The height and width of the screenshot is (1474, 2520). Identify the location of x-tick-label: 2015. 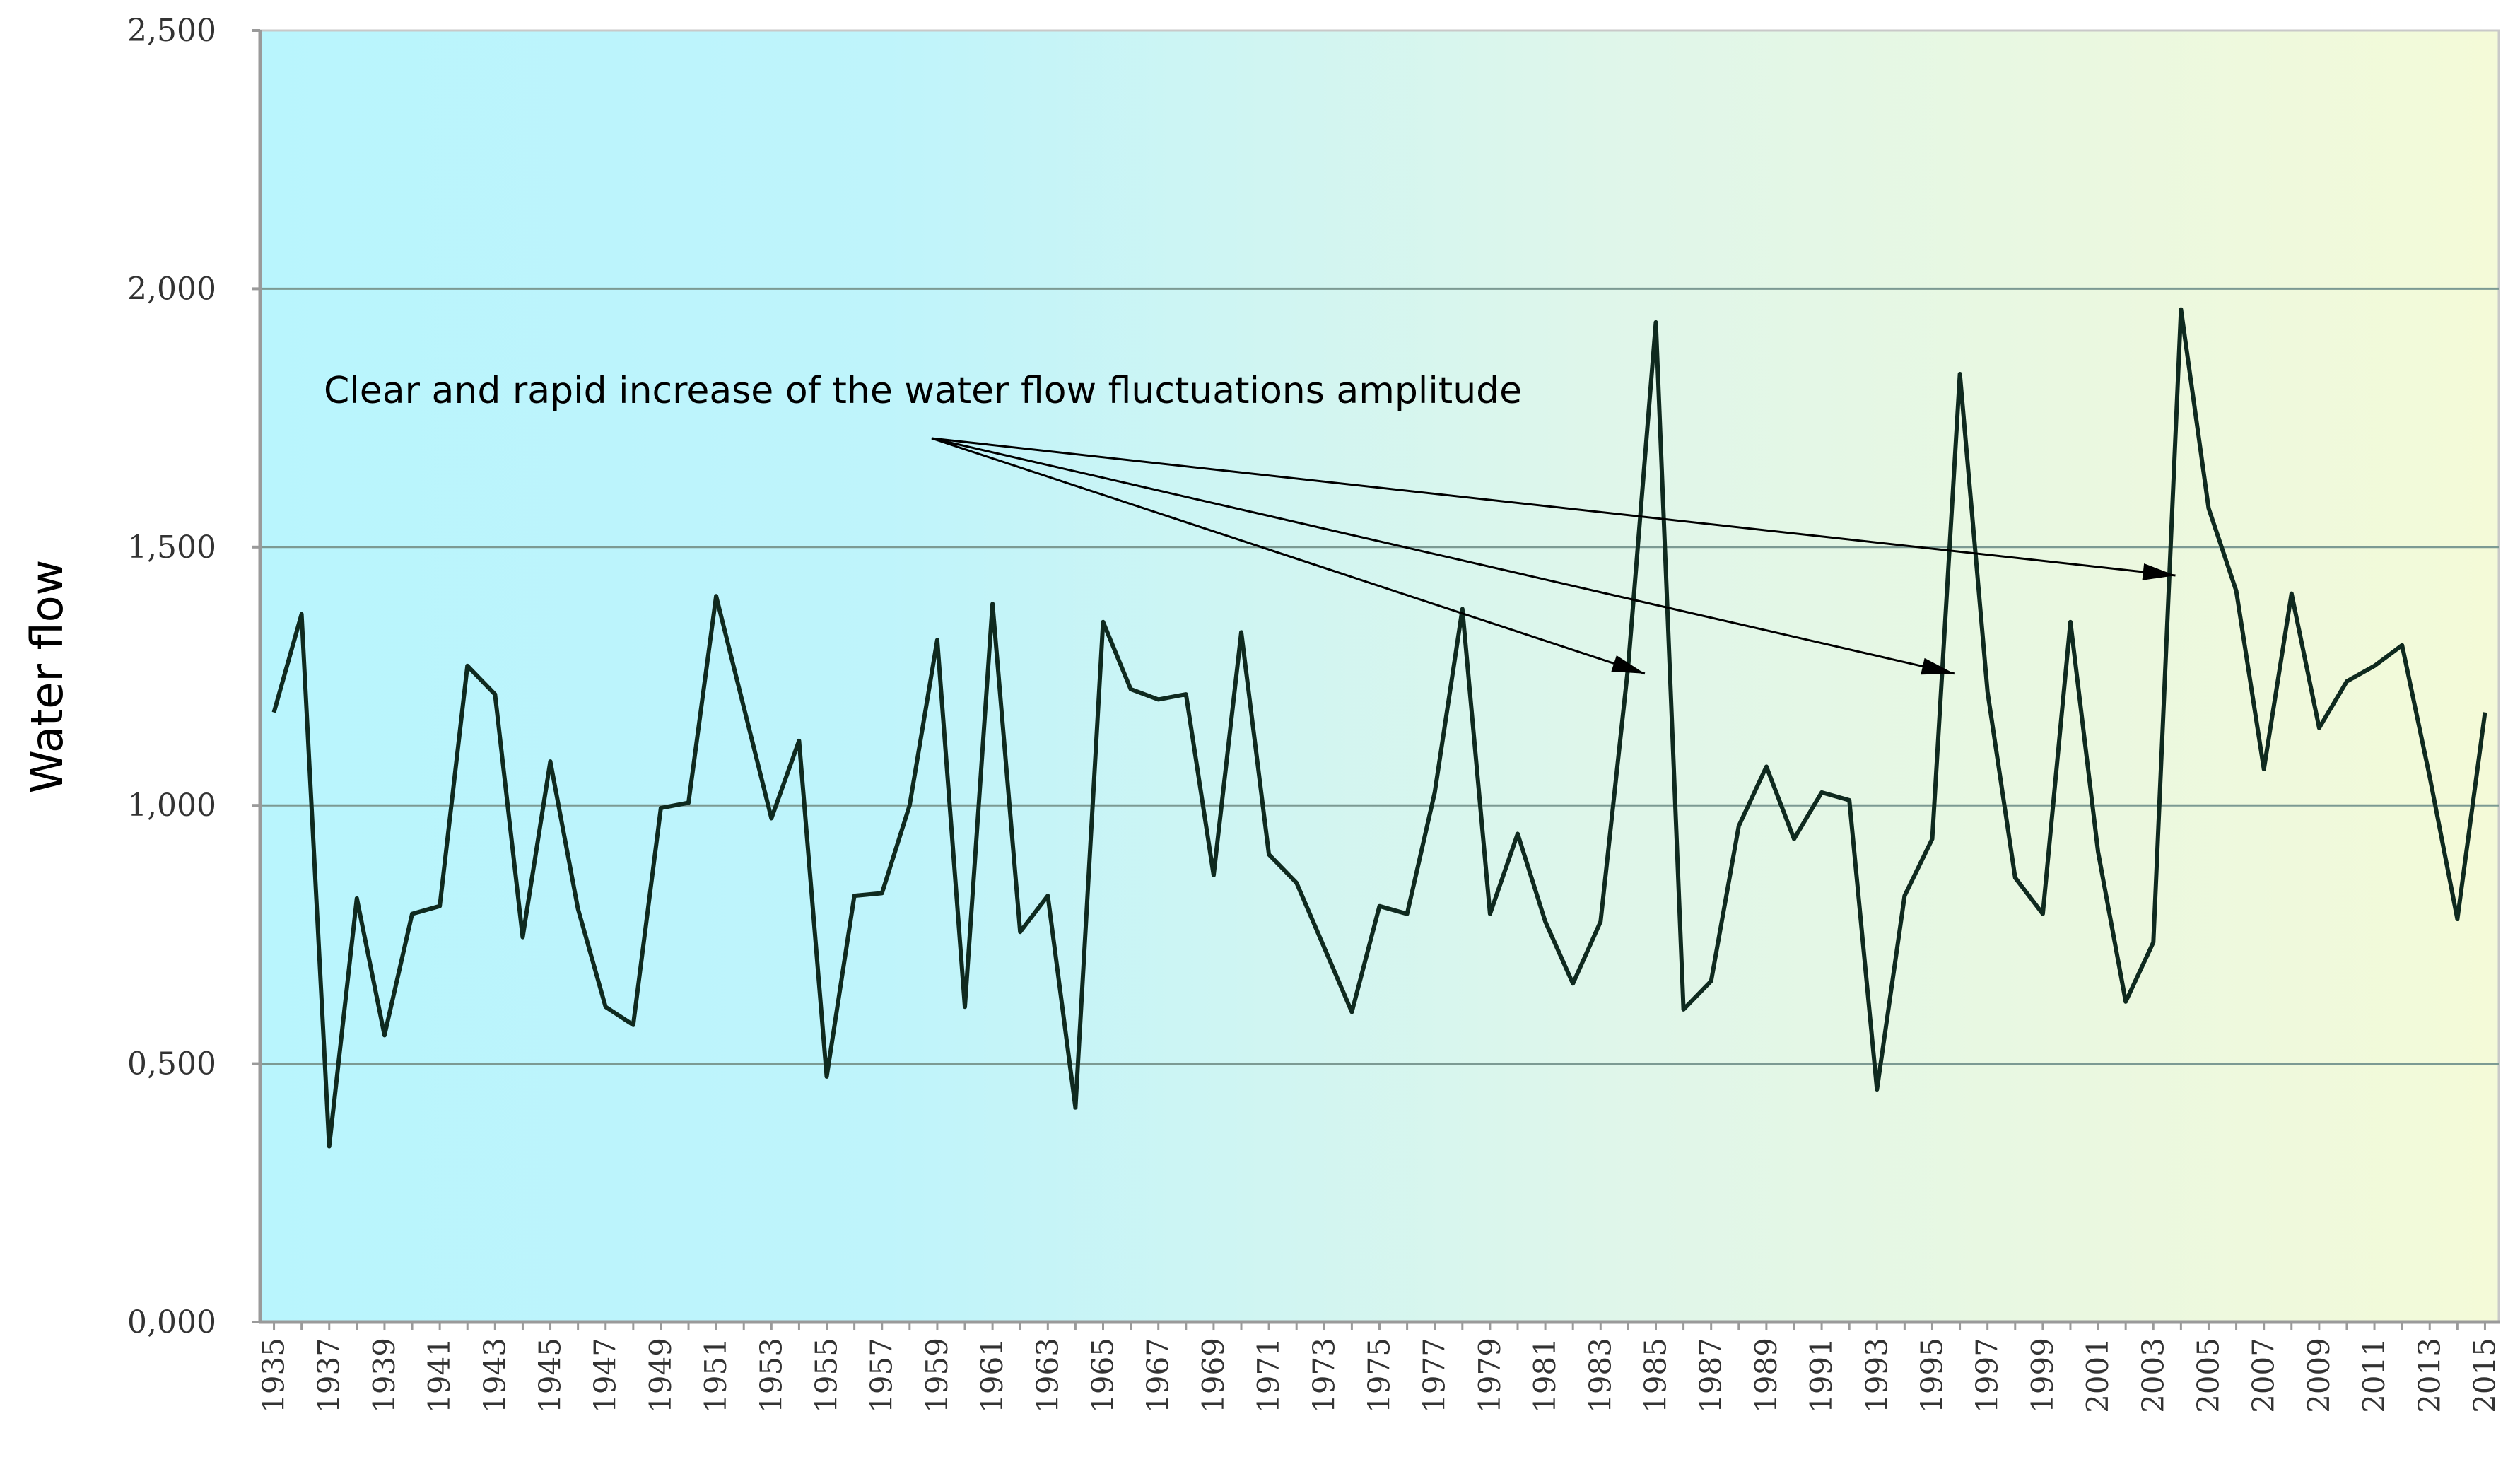
(2484, 1375).